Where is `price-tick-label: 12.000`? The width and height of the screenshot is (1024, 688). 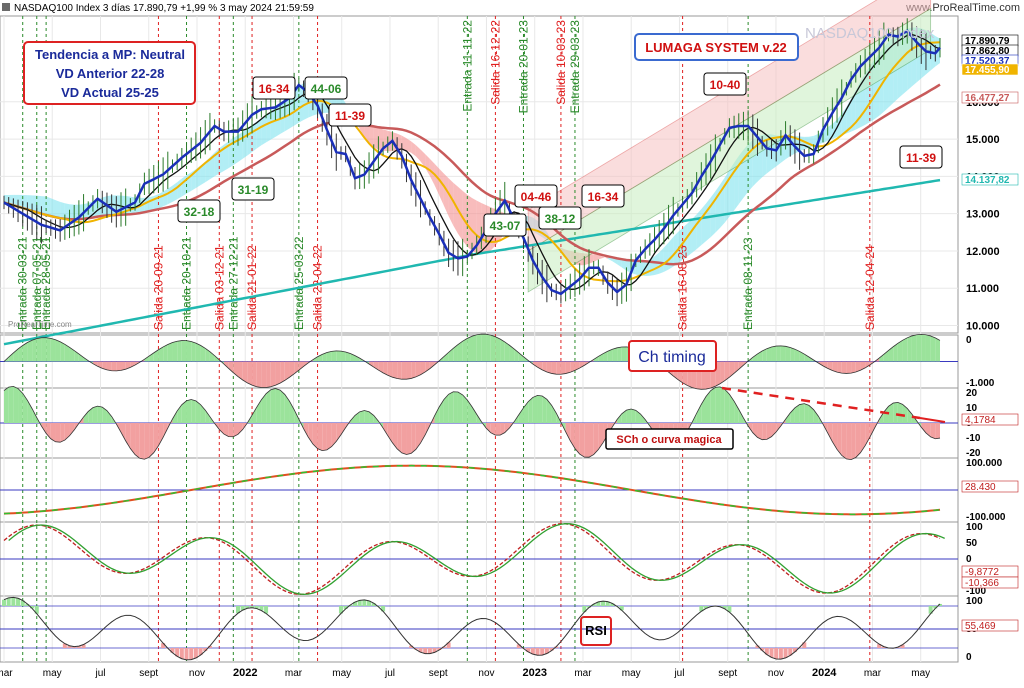 price-tick-label: 12.000 is located at coordinates (983, 252).